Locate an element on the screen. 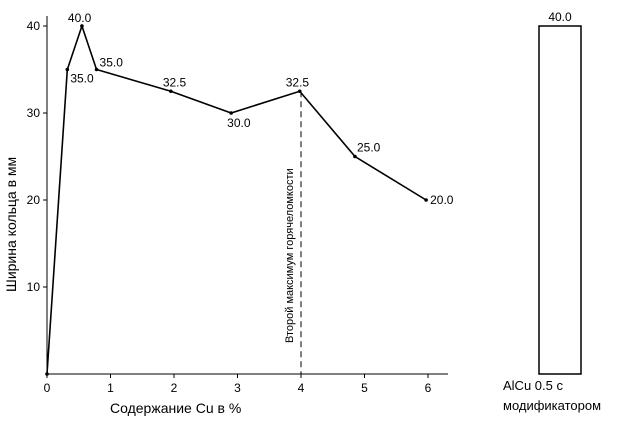 This screenshot has height=430, width=624. bar-chart: 40.0 is located at coordinates (560, 192).